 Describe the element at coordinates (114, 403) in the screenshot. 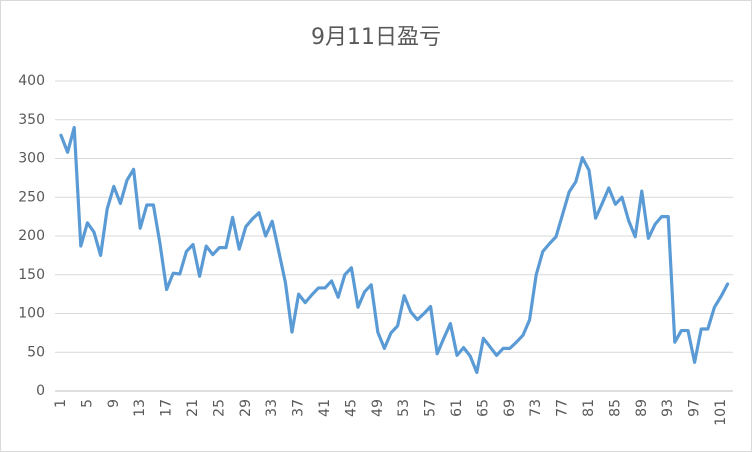

I see `x-tick-label: 9` at that location.